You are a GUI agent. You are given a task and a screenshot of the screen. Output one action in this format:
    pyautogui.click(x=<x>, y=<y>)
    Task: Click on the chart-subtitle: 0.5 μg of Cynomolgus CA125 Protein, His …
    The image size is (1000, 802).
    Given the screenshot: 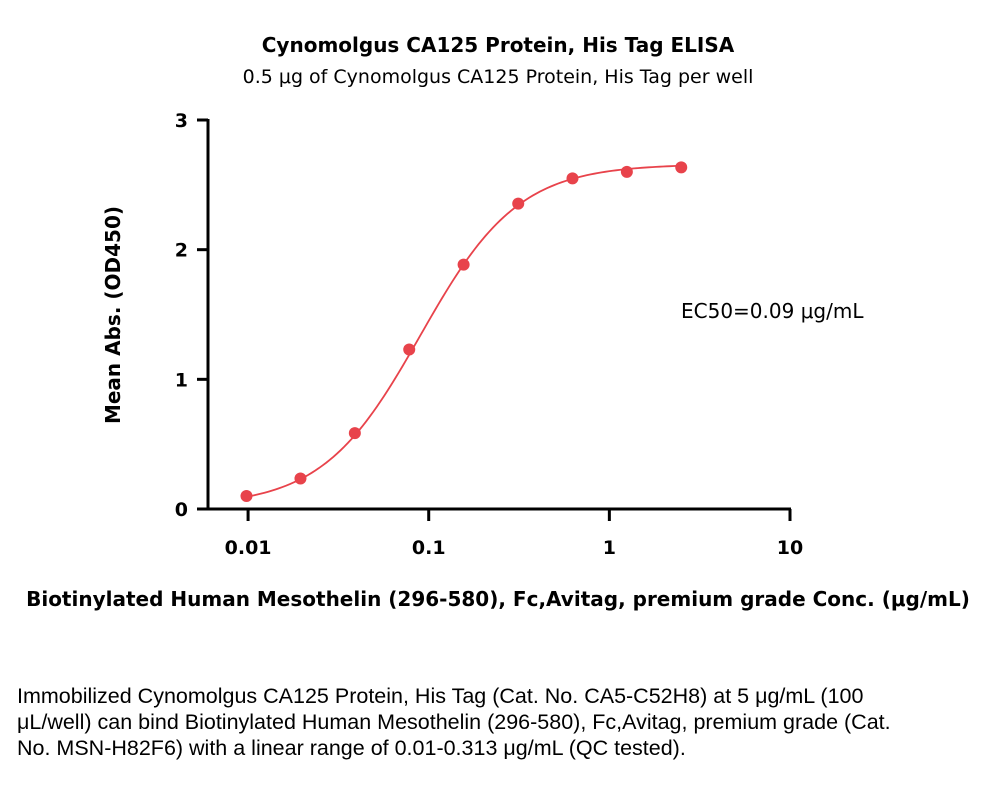 What is the action you would take?
    pyautogui.click(x=498, y=77)
    